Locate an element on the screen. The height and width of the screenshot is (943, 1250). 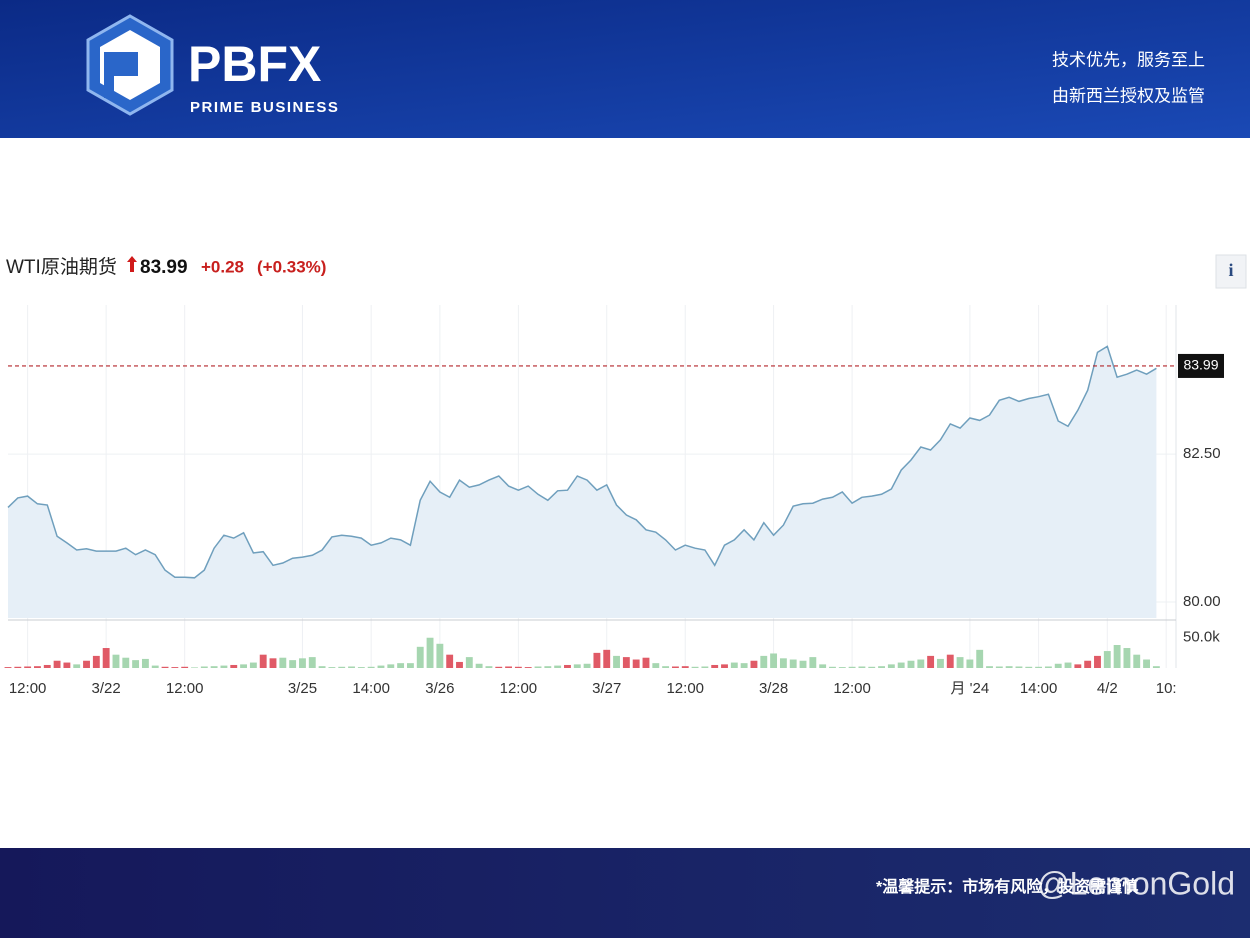
logo-text: PBFX is located at coordinates (254, 64).